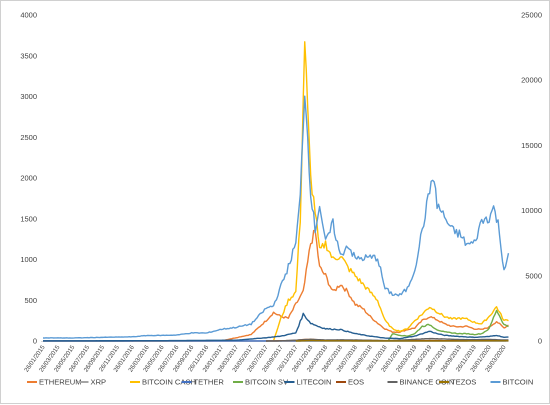 This screenshot has width=550, height=405. I want to click on left-axis-tick-label: 2000, so click(28, 178).